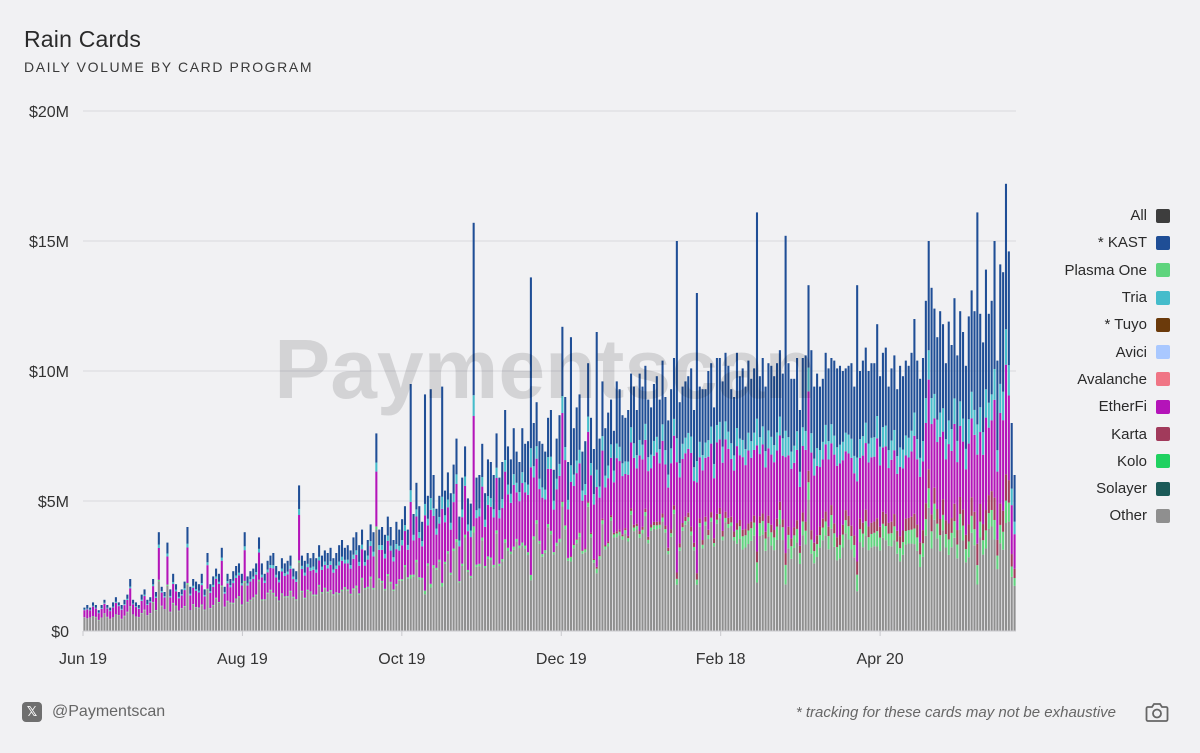 Image resolution: width=1200 pixels, height=753 pixels. I want to click on legend-item: All, so click(1095, 215).